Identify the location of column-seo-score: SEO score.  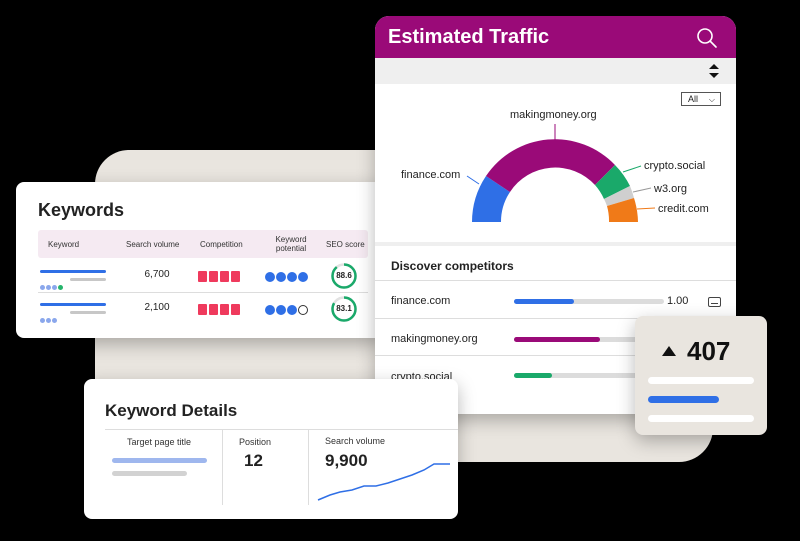
(345, 244).